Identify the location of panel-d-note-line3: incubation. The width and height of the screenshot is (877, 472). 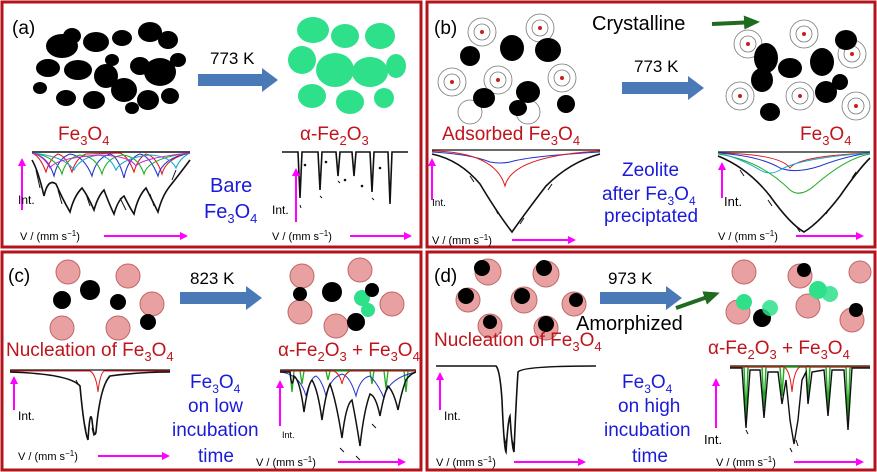
(647, 430).